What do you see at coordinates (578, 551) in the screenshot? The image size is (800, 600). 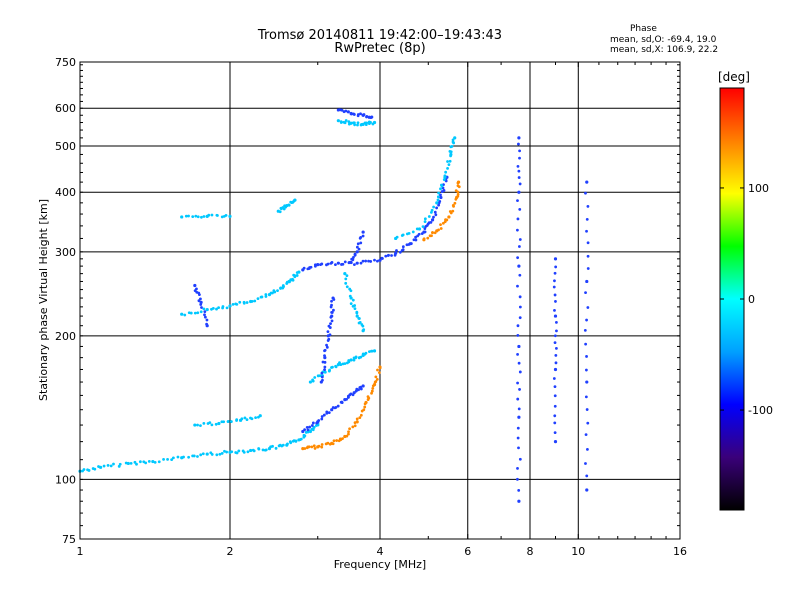 I see `x-tick-label: 10` at bounding box center [578, 551].